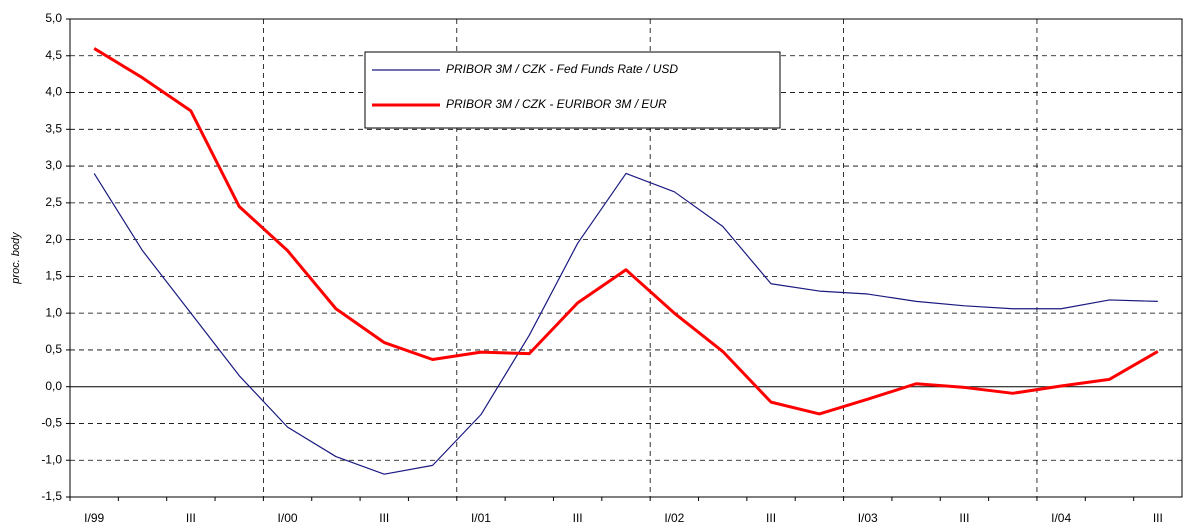 This screenshot has height=526, width=1187. I want to click on y-tick-label: -0,5, so click(51, 423).